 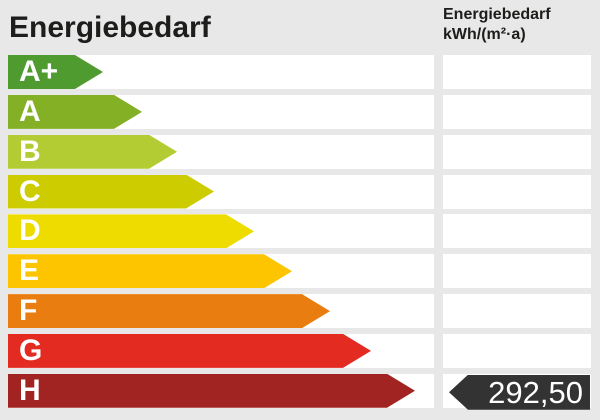 I want to click on rating-row-h: H 292,50, so click(x=299, y=391).